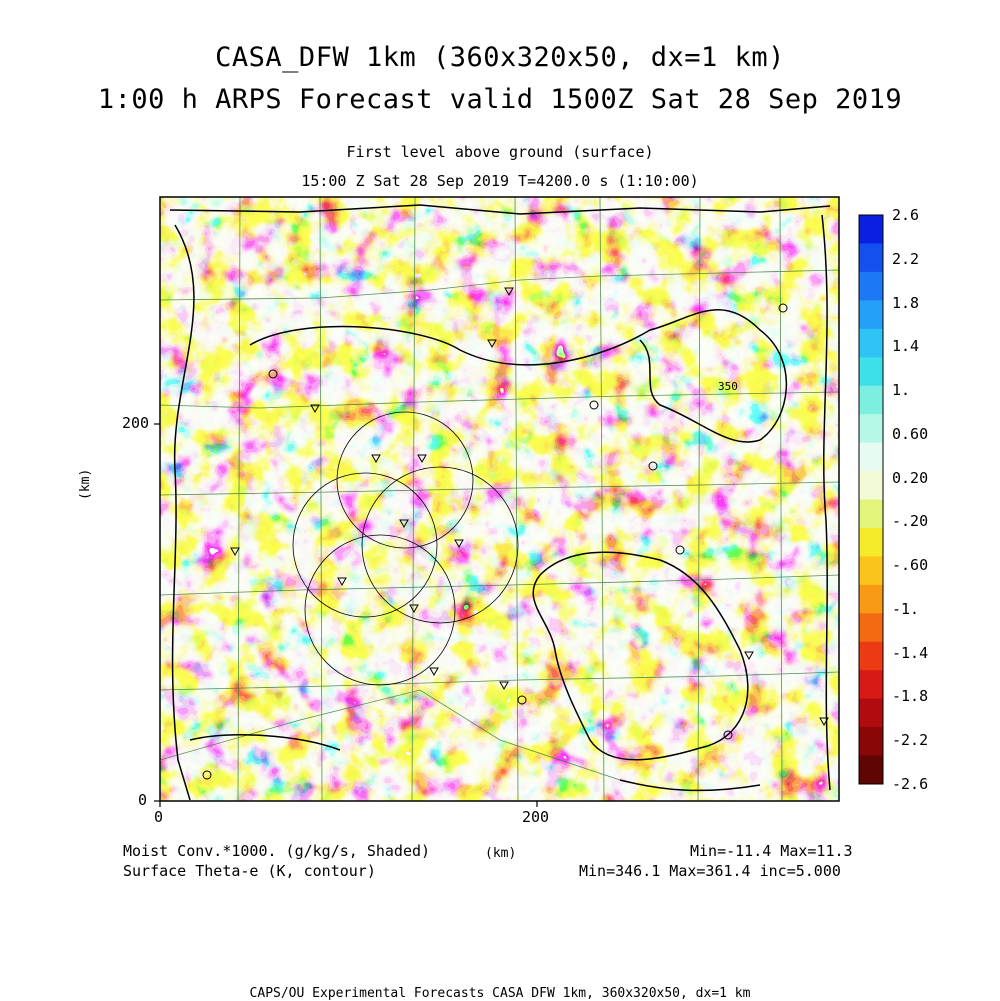  I want to click on colorbar-tick-label: -.60, so click(910, 565).